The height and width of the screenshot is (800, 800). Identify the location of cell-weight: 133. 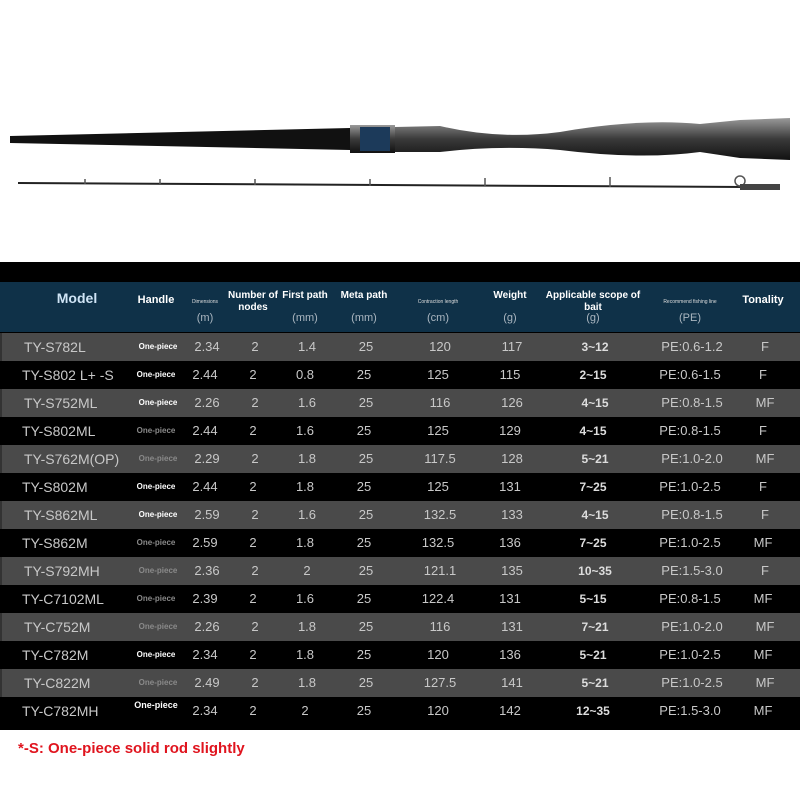
(512, 514).